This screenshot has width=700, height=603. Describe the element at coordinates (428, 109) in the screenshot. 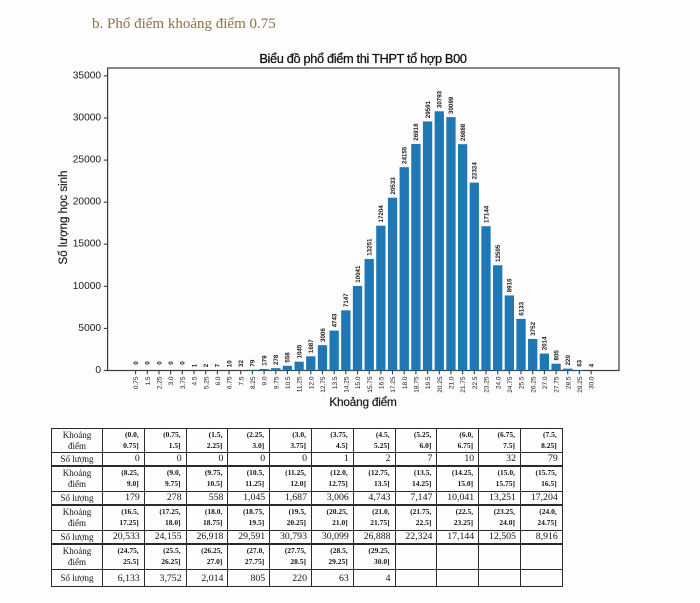

I see `svg-text: 29591` at that location.